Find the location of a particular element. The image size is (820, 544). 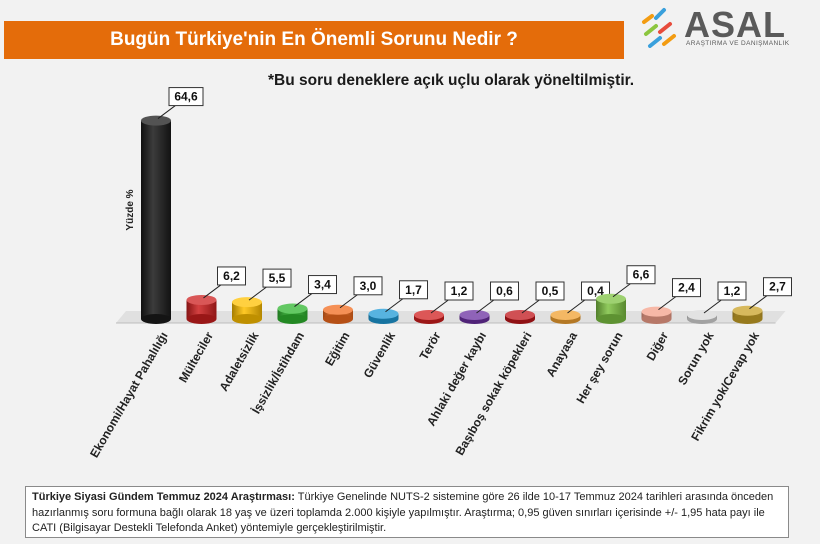

value-label-13: 2,7 is located at coordinates (777, 287).